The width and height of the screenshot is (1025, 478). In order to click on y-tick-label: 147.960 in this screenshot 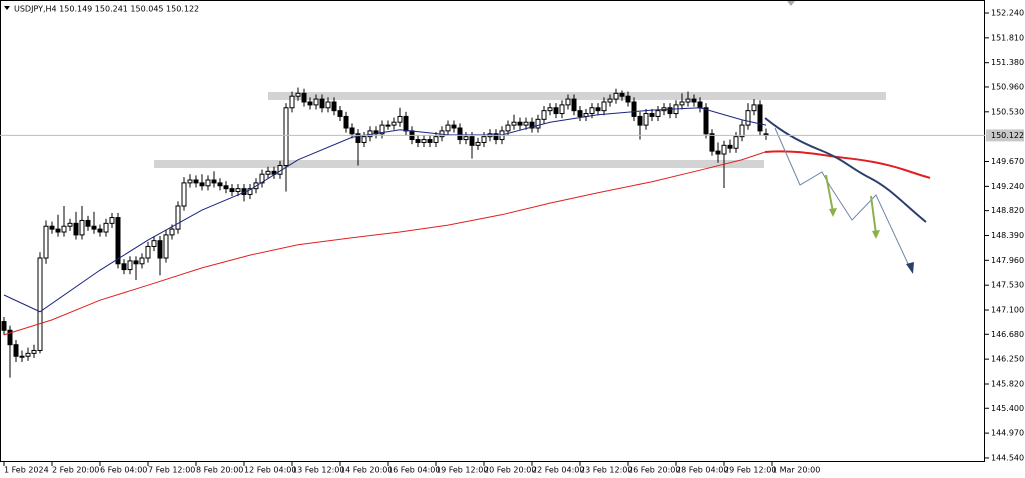, I will do `click(1007, 260)`.